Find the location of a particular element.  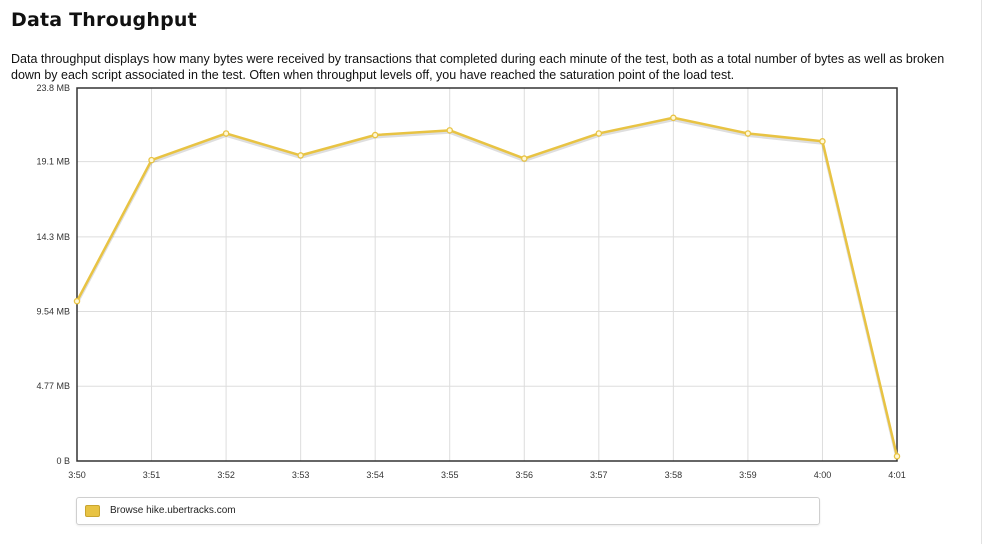

right-divider is located at coordinates (981, 272).